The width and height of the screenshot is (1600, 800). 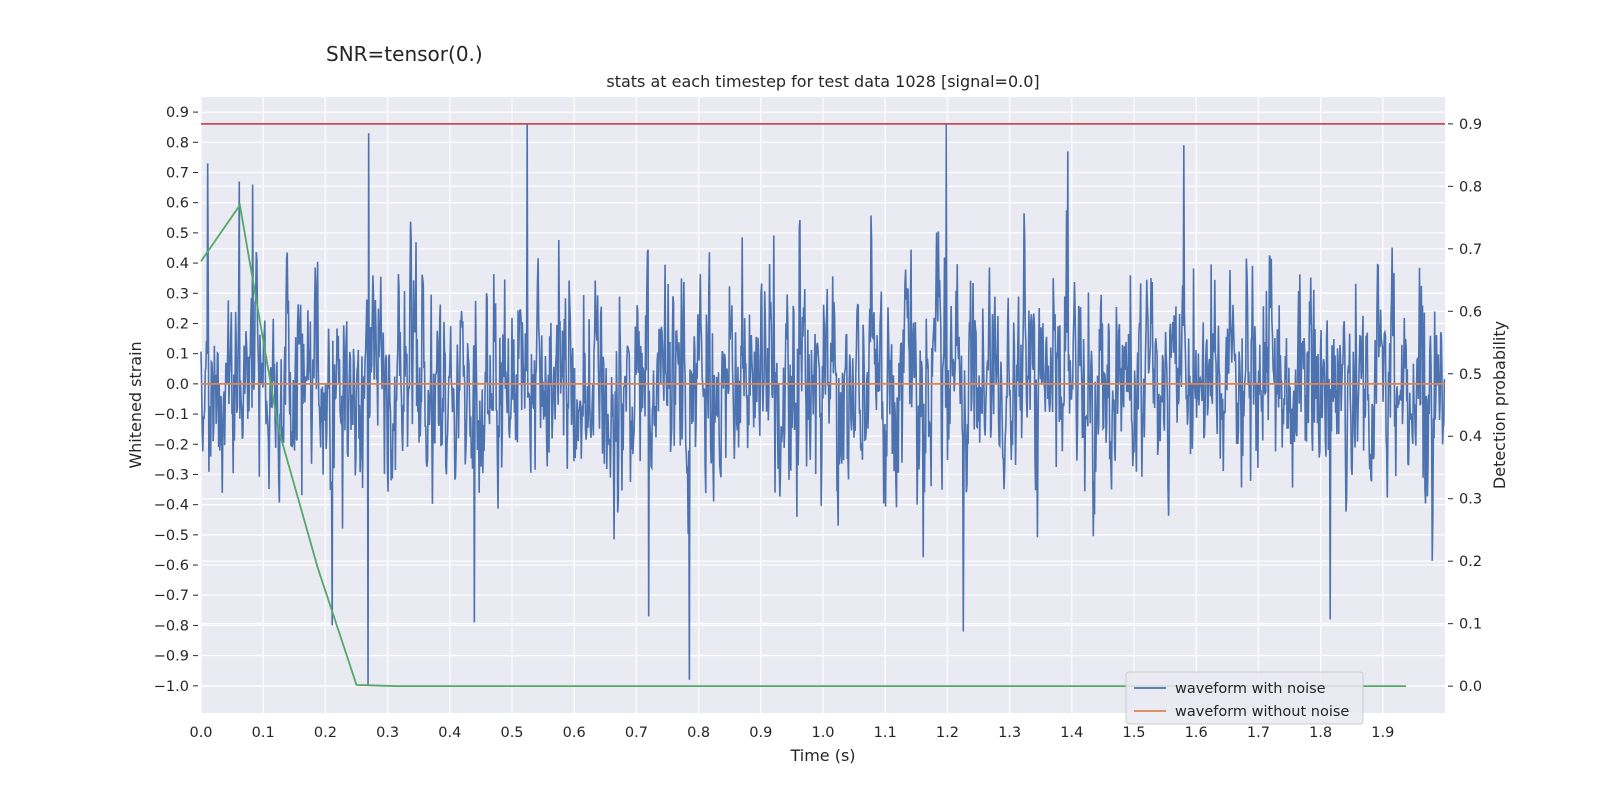 I want to click on legend-box, so click(x=1244, y=698).